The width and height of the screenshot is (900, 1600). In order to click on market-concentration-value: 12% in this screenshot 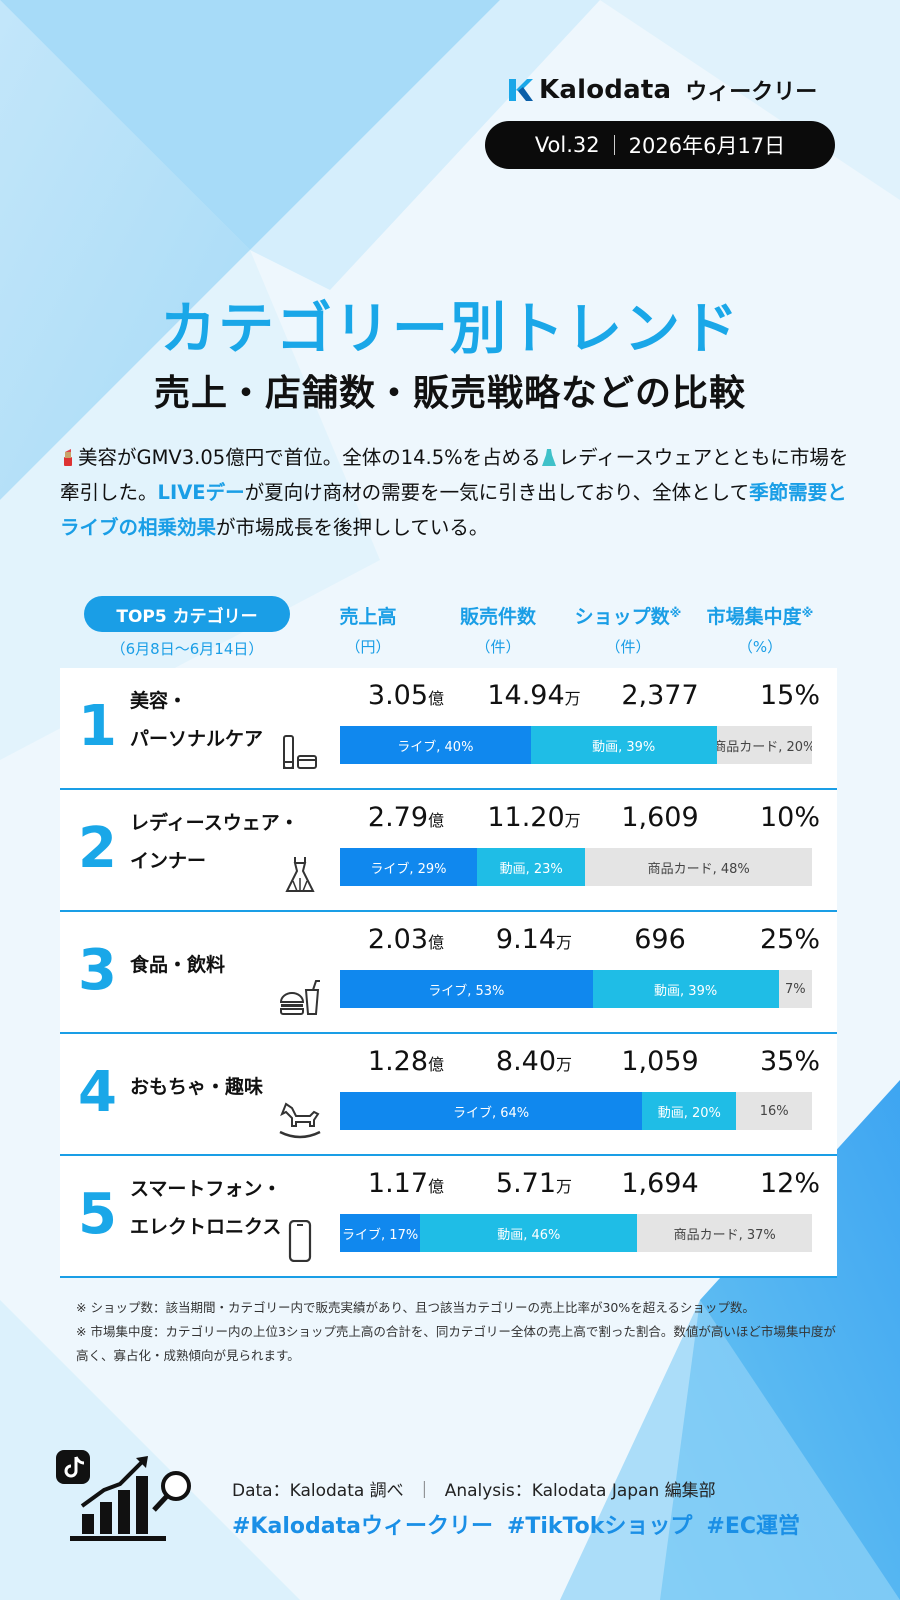, I will do `click(789, 1183)`.